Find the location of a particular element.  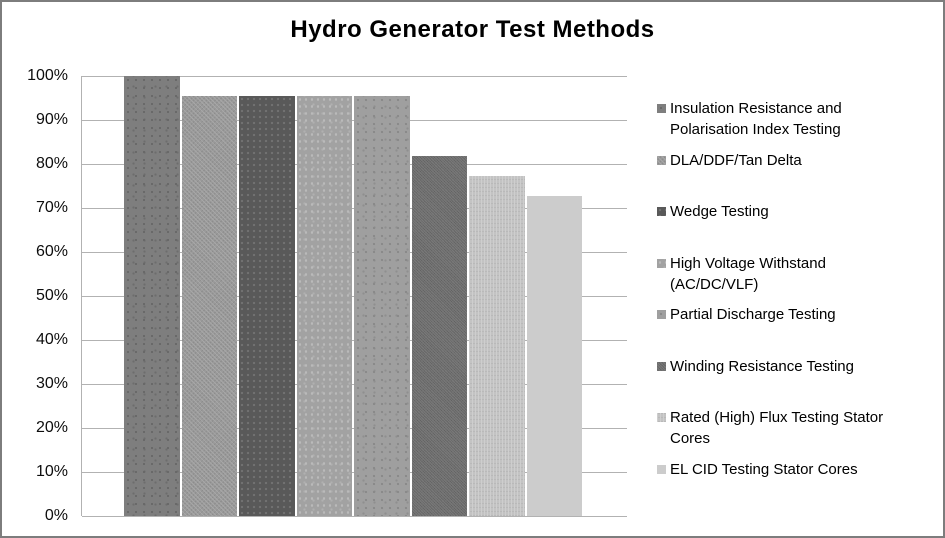

legend-item: Winding Resistance Testing is located at coordinates (755, 366).